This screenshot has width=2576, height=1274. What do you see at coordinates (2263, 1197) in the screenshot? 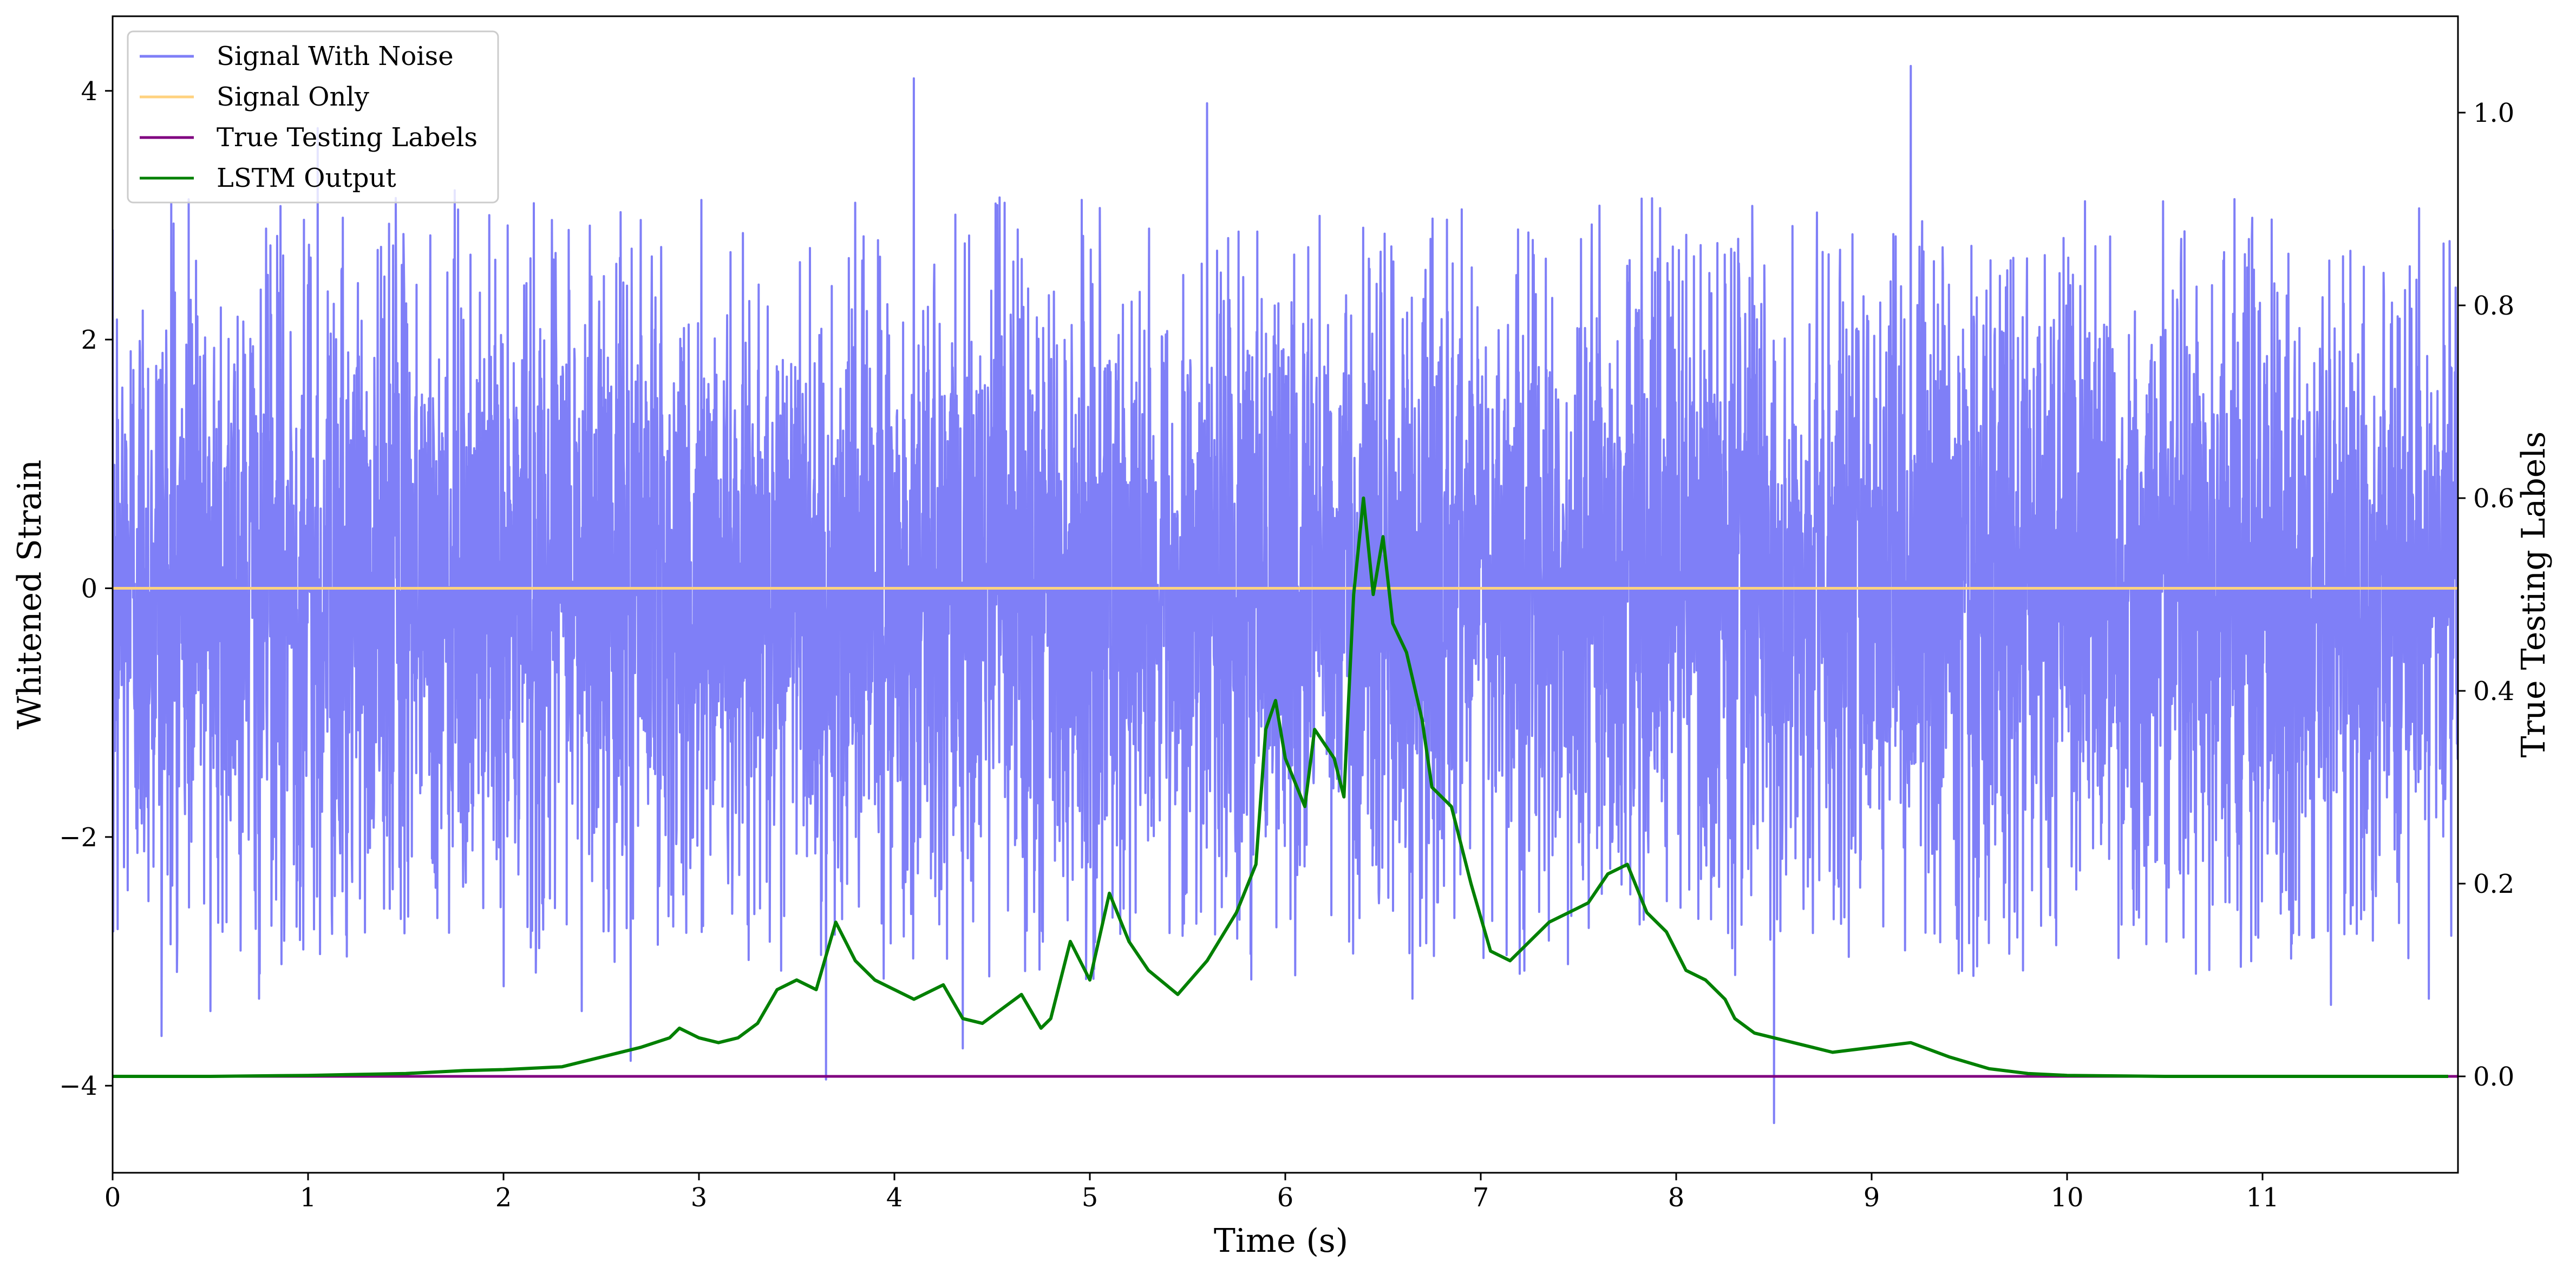
I see `x-tick-label: 11` at bounding box center [2263, 1197].